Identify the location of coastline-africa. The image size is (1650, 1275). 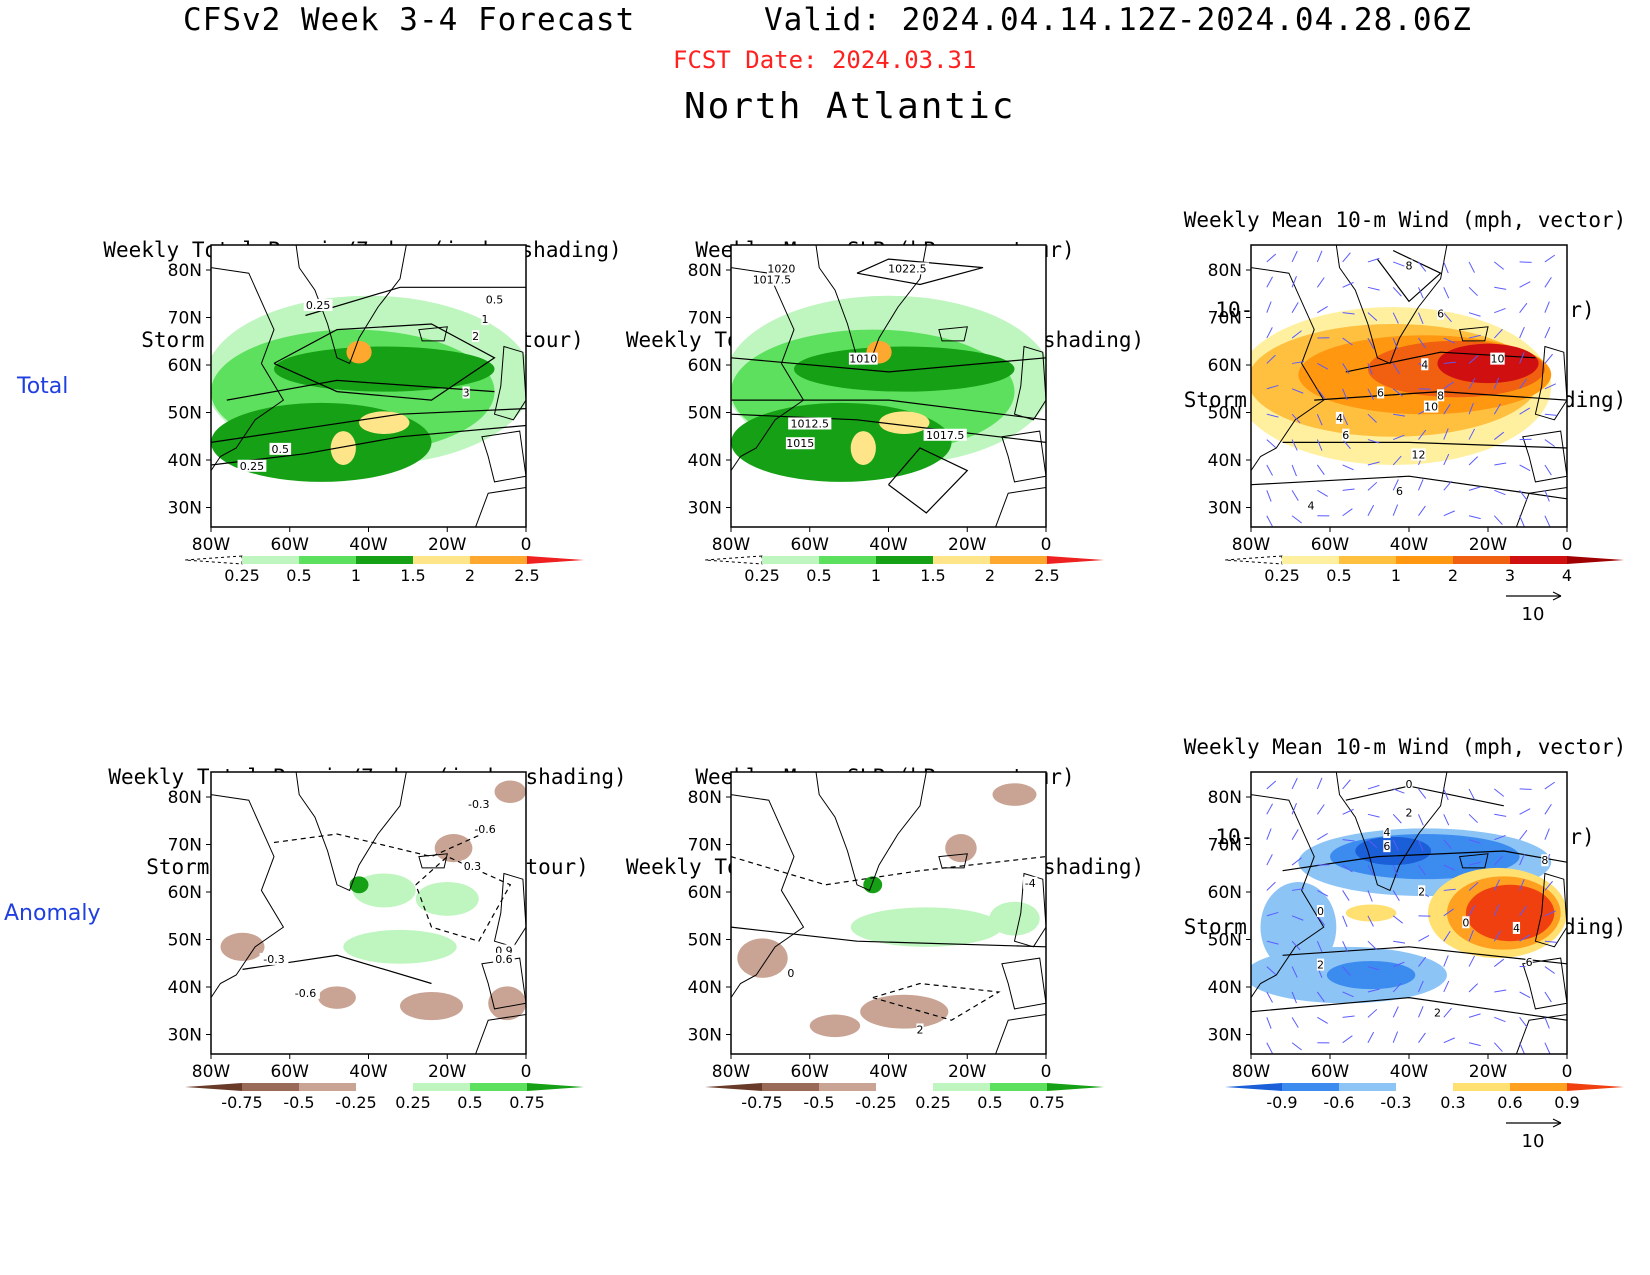
(1541, 1033).